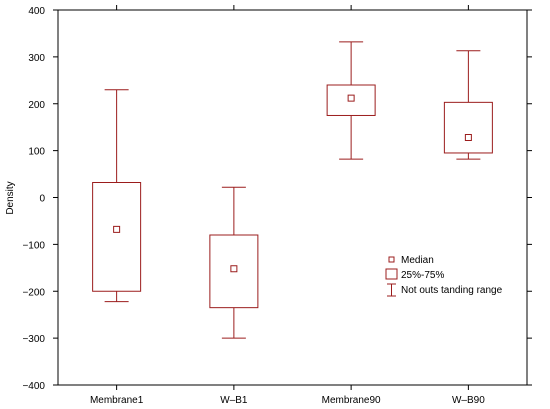  Describe the element at coordinates (351, 400) in the screenshot. I see `x-tick-label: Membrane90` at that location.